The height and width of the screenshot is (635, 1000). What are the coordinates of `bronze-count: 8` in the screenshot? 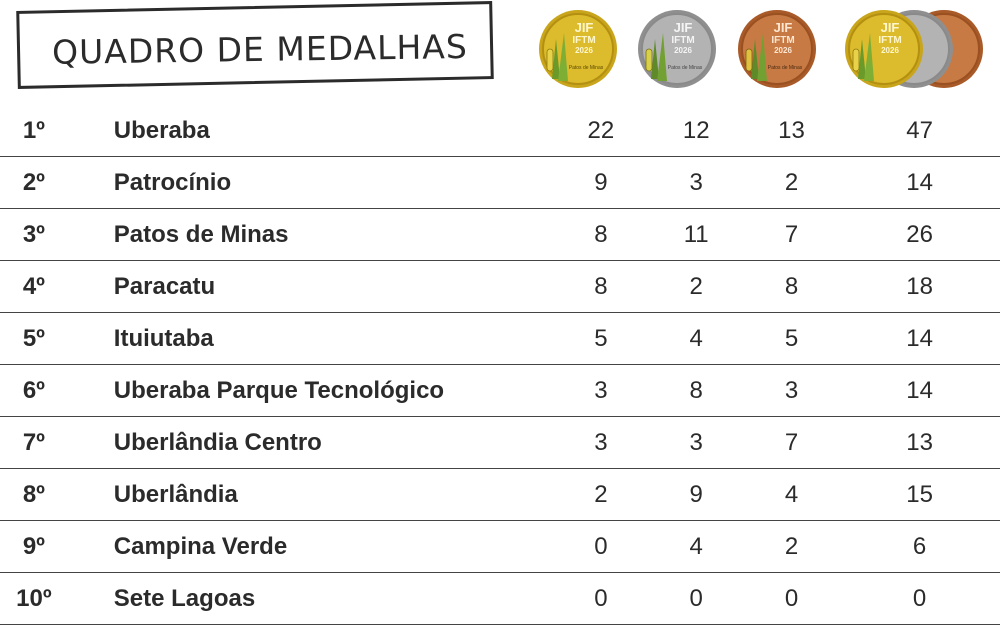 It's located at (791, 286).